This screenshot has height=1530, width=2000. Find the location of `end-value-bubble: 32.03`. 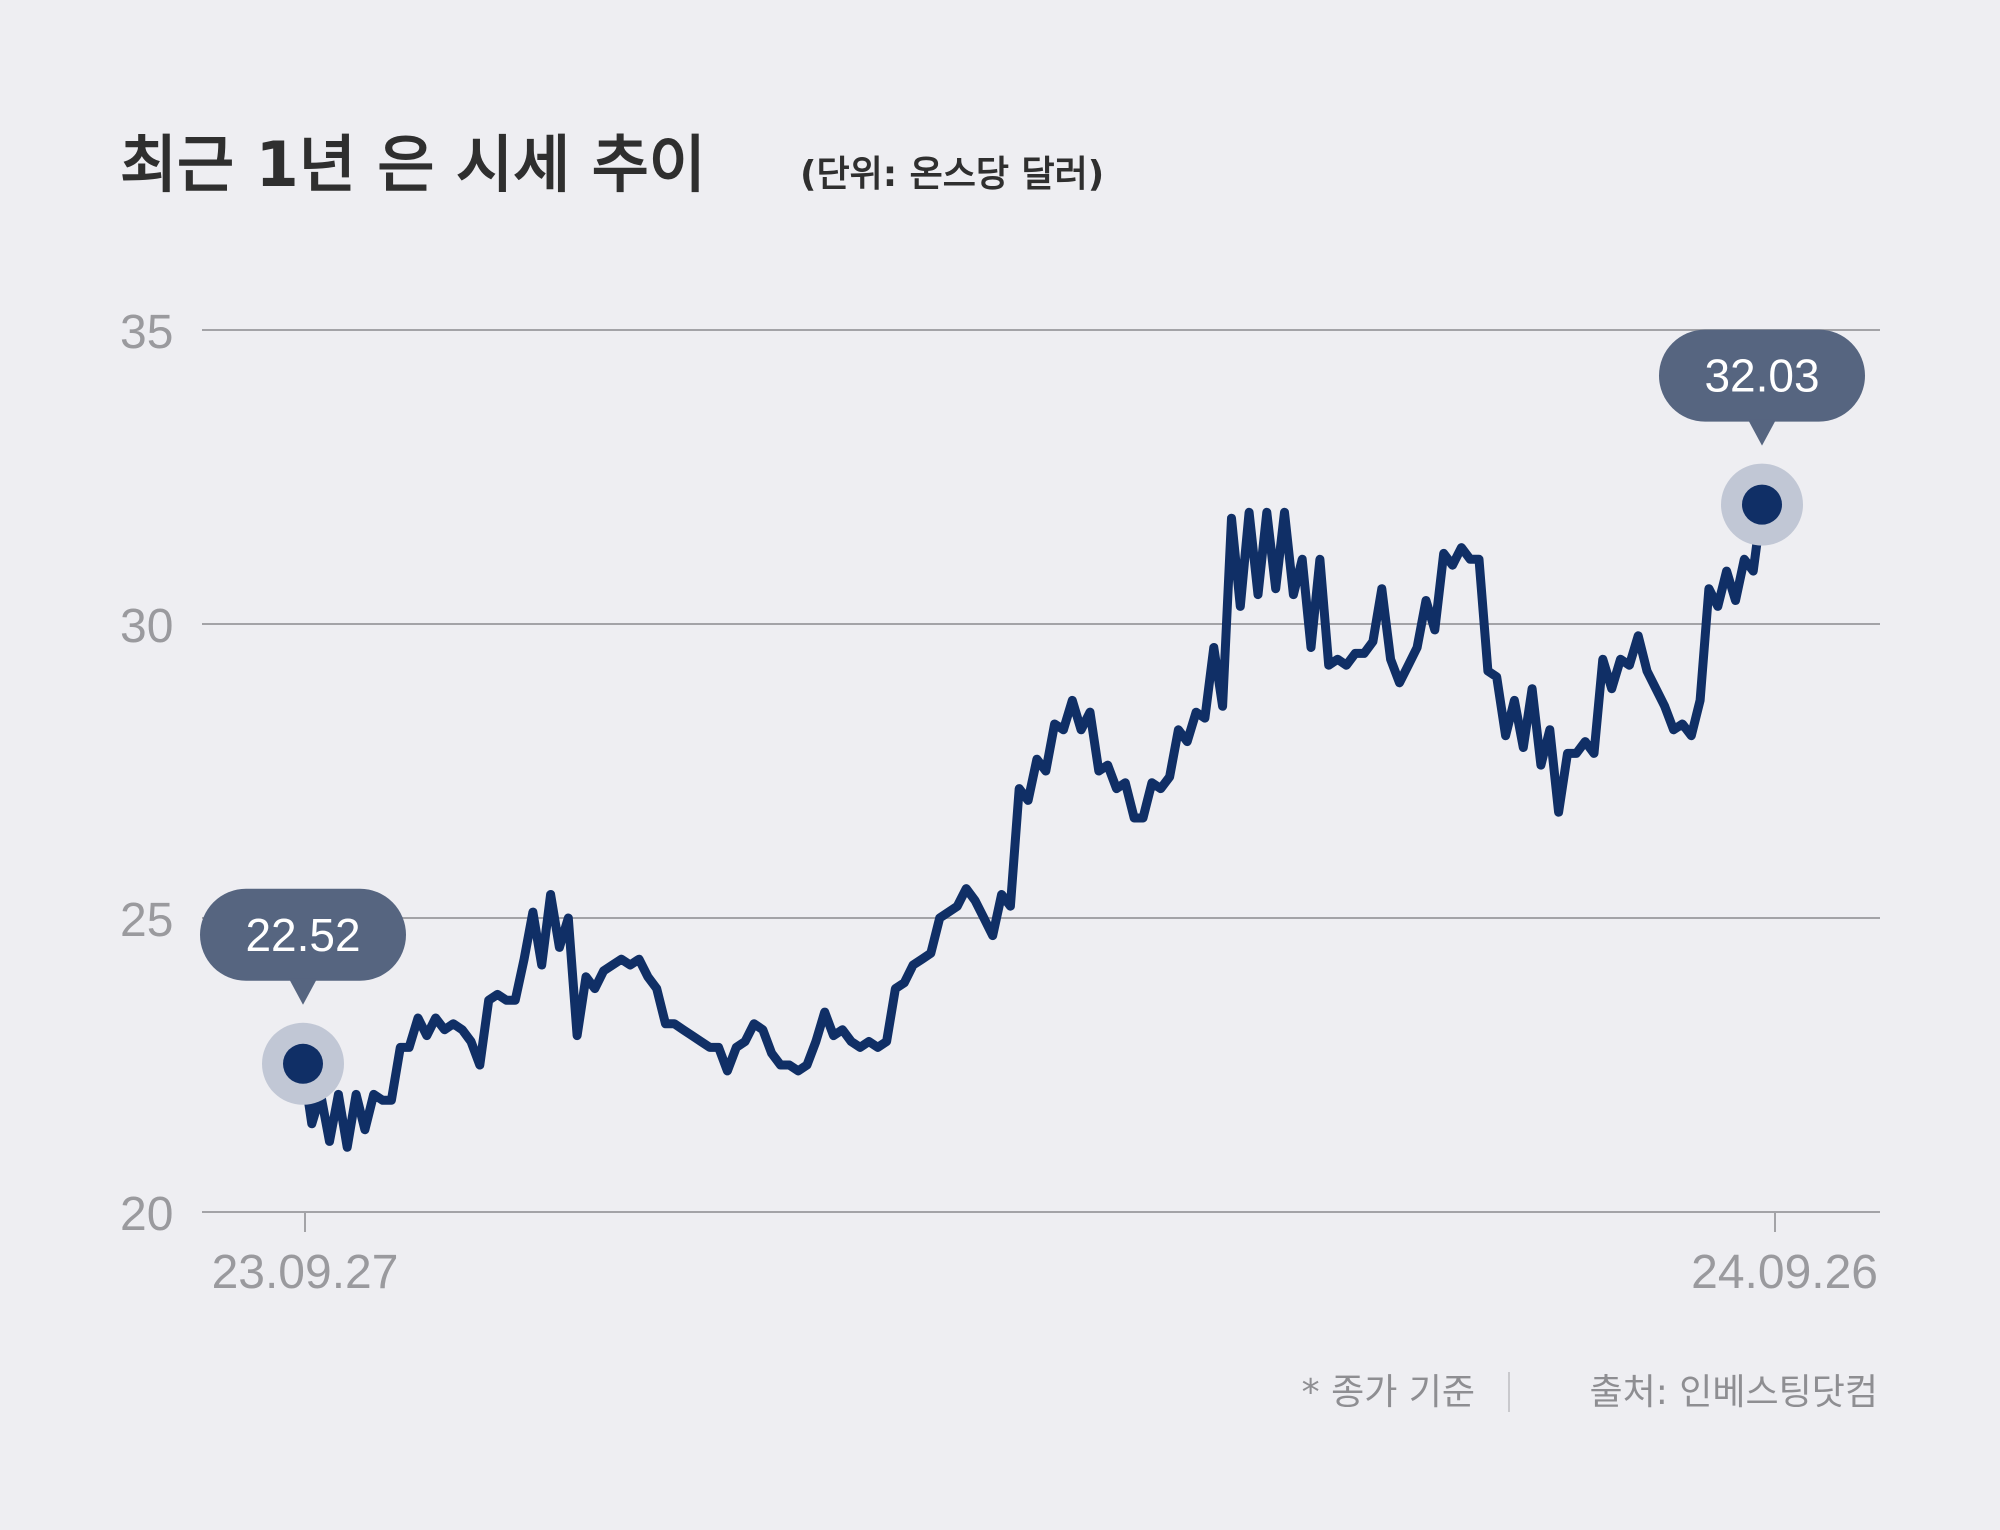

end-value-bubble: 32.03 is located at coordinates (1762, 387).